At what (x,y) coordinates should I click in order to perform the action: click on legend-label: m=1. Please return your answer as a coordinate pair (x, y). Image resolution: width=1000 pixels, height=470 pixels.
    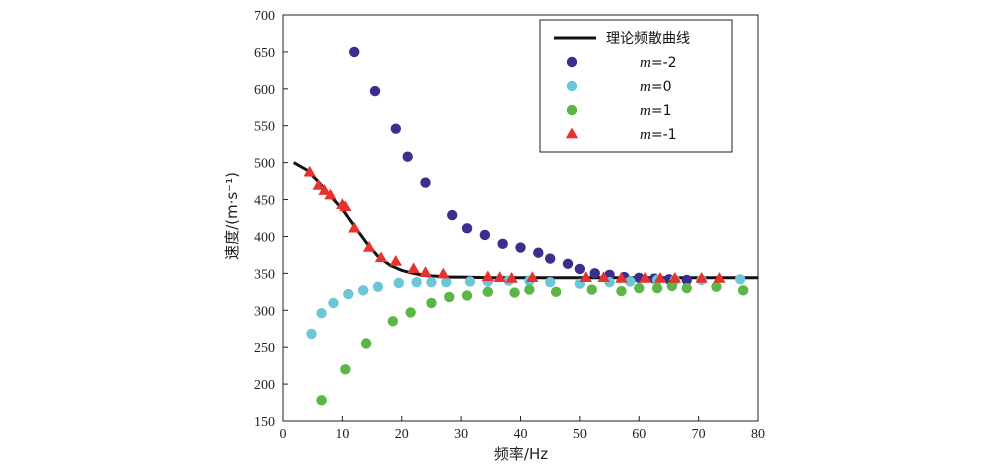
    Looking at the image, I should click on (655, 111).